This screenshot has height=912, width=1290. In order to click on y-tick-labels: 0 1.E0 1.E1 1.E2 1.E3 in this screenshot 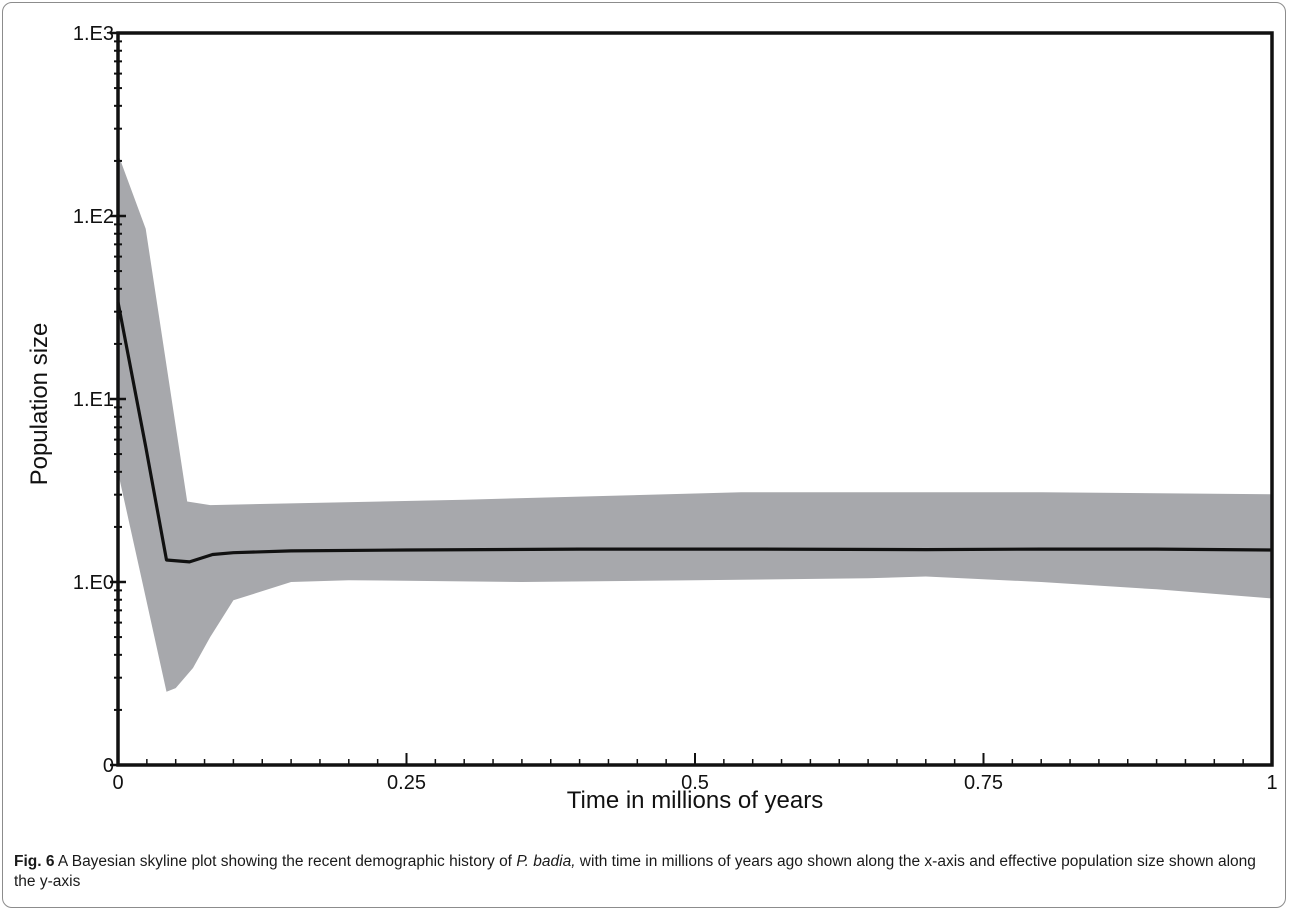, I will do `click(93, 400)`.